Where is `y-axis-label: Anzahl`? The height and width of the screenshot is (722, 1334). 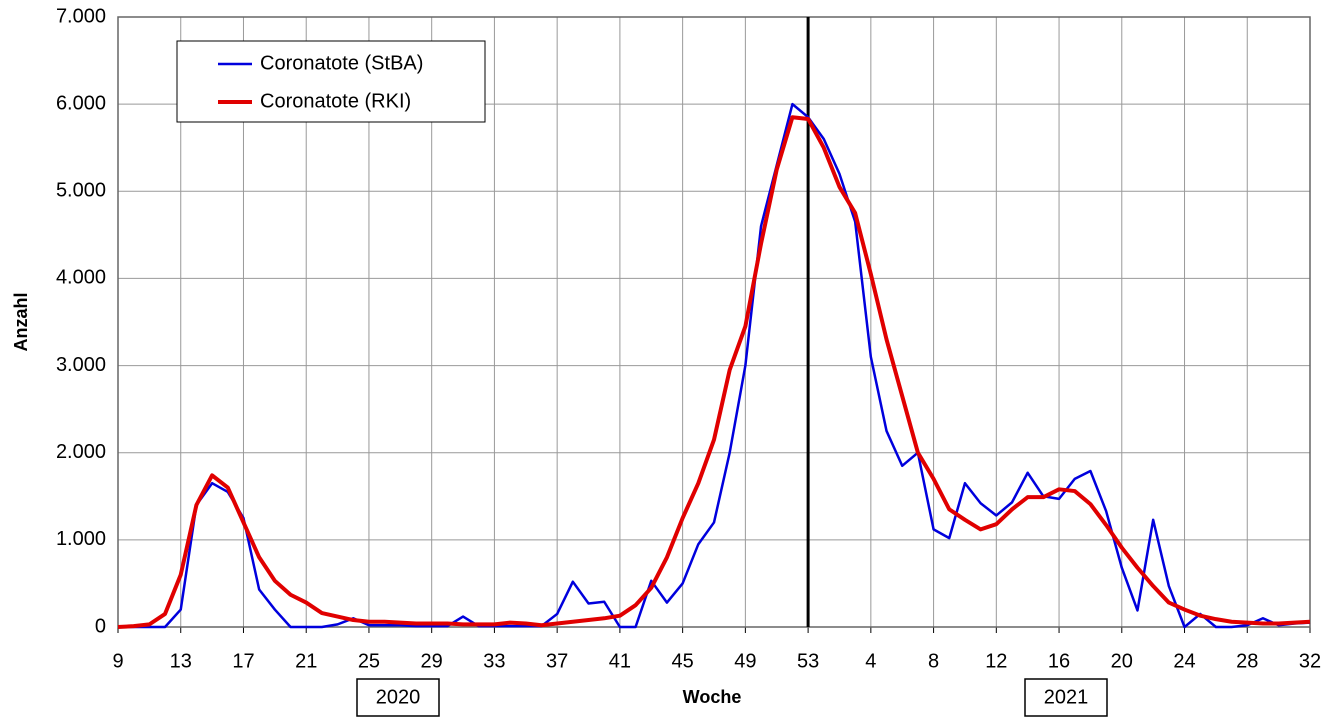
y-axis-label: Anzahl is located at coordinates (21, 321).